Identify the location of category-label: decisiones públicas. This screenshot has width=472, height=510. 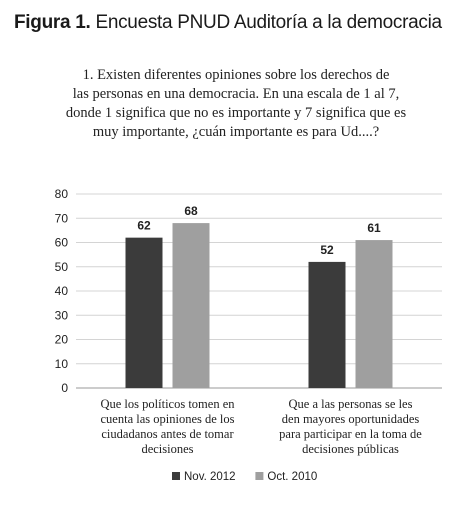
(350, 449).